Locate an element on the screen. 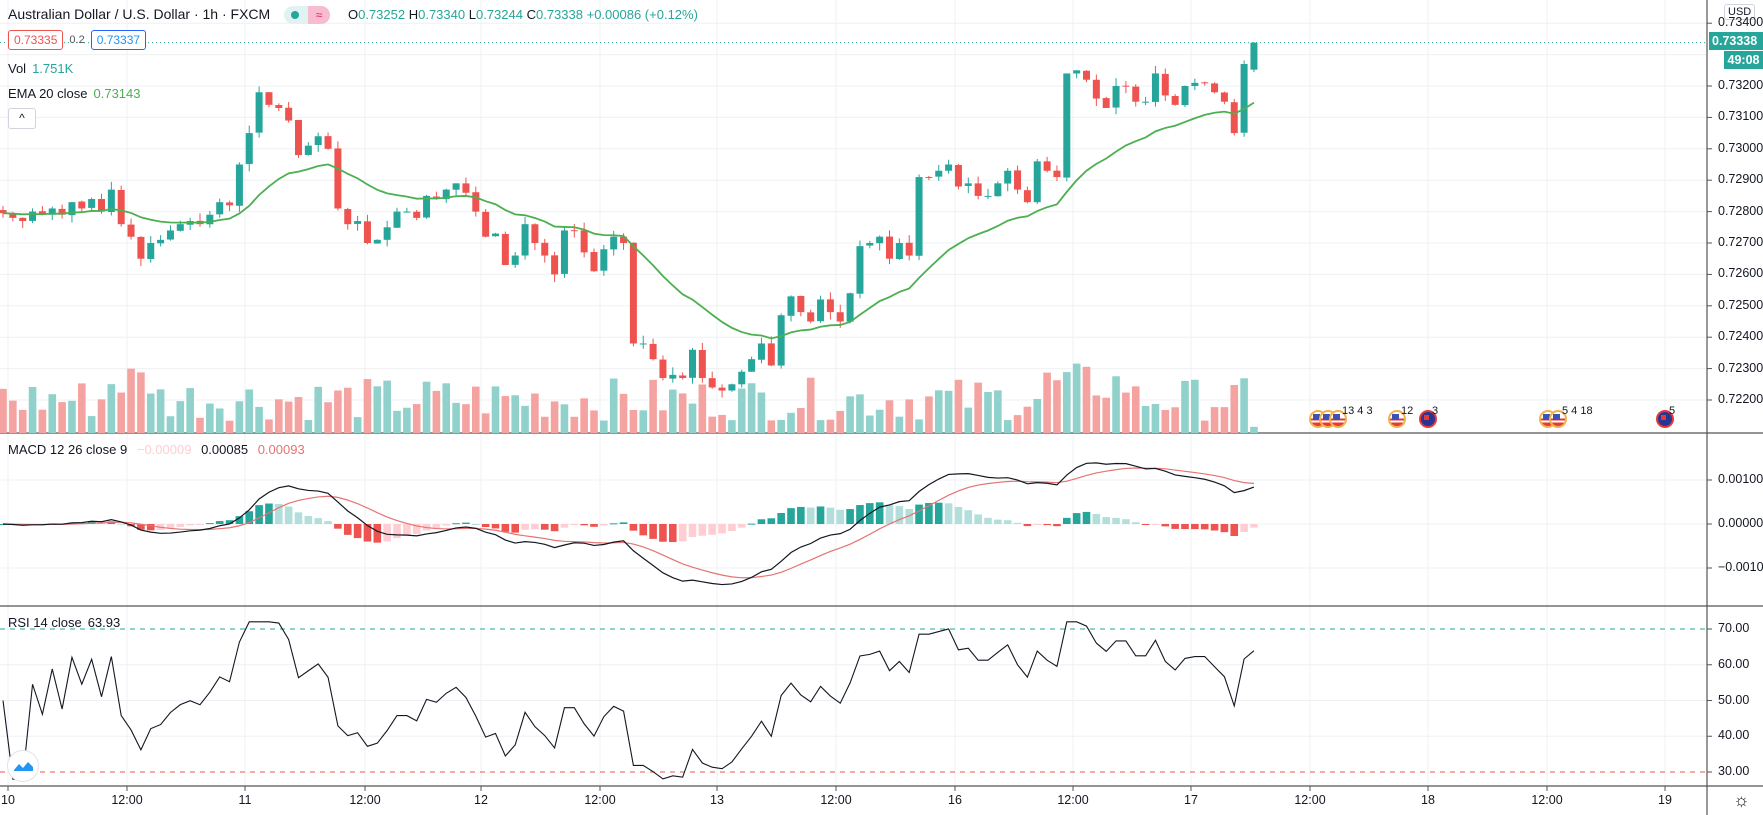 The width and height of the screenshot is (1763, 815). volume-legend: Vol 1.751K is located at coordinates (40, 68).